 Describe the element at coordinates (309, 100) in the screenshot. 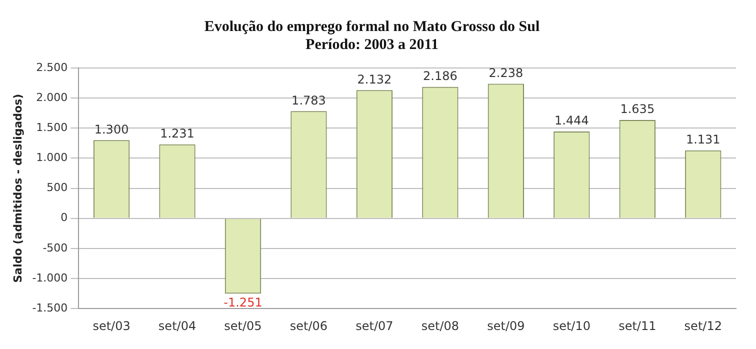

I see `data-label: 1.783` at that location.